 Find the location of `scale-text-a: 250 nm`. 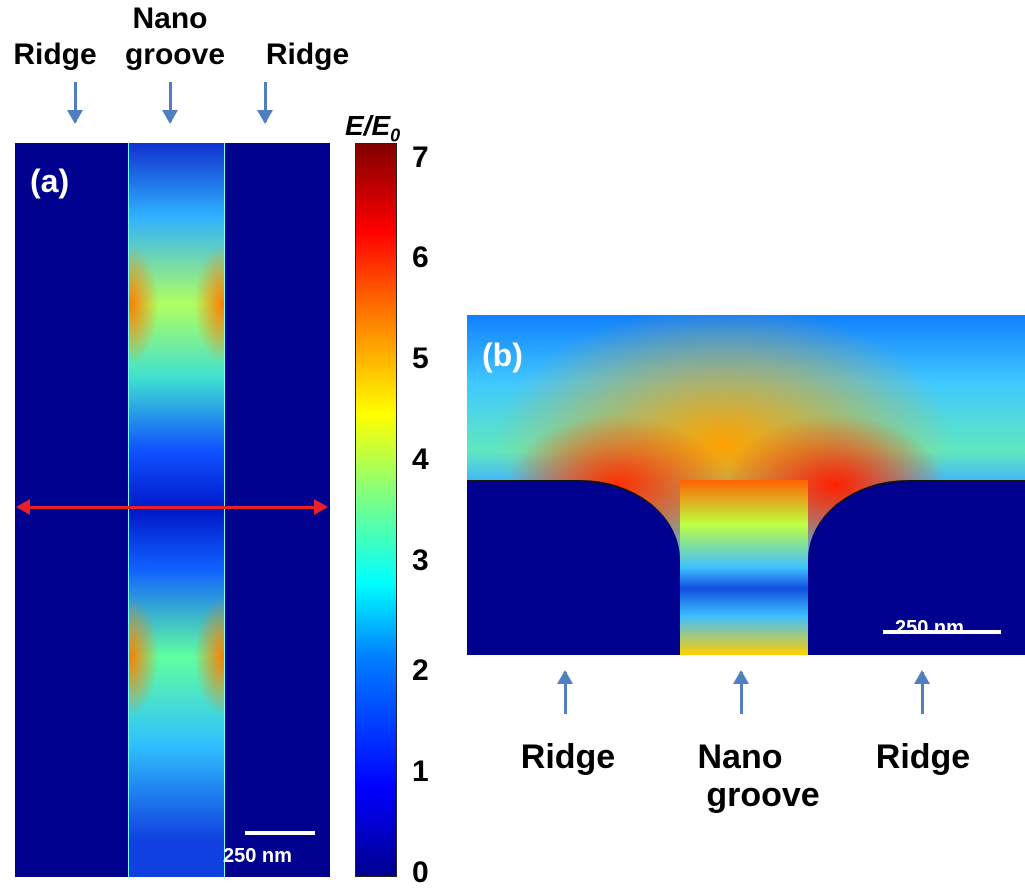

scale-text-a: 250 nm is located at coordinates (257, 856).